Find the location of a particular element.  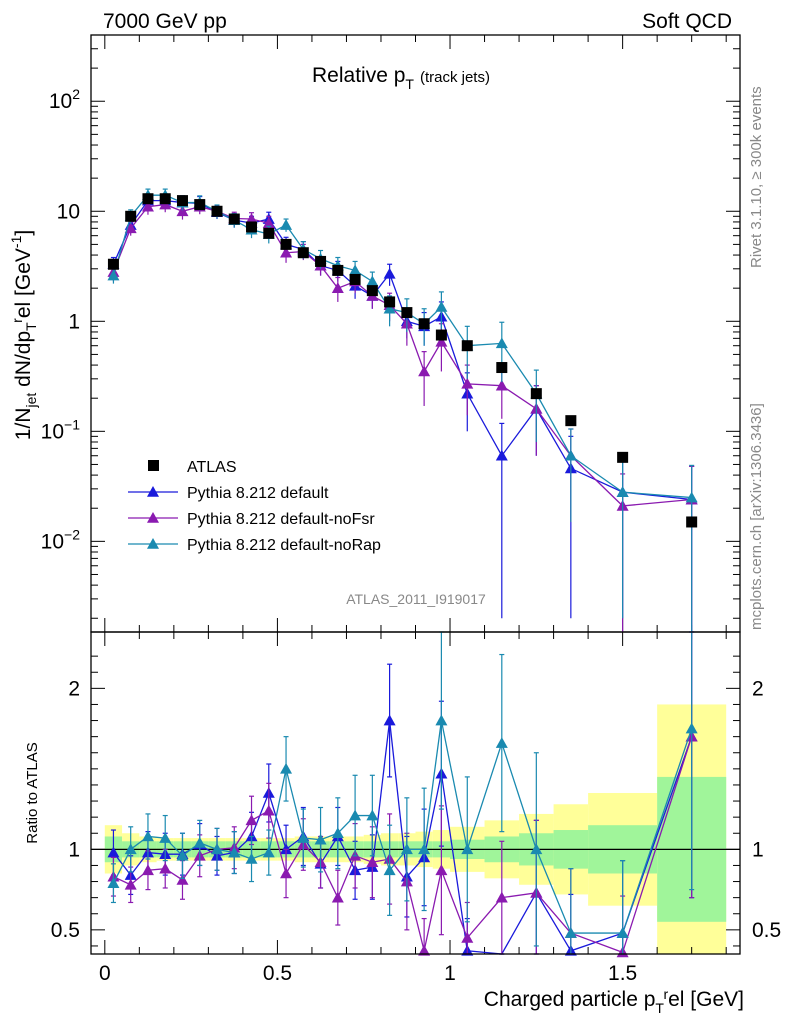

x-tick-label: 1.5 is located at coordinates (622, 973).